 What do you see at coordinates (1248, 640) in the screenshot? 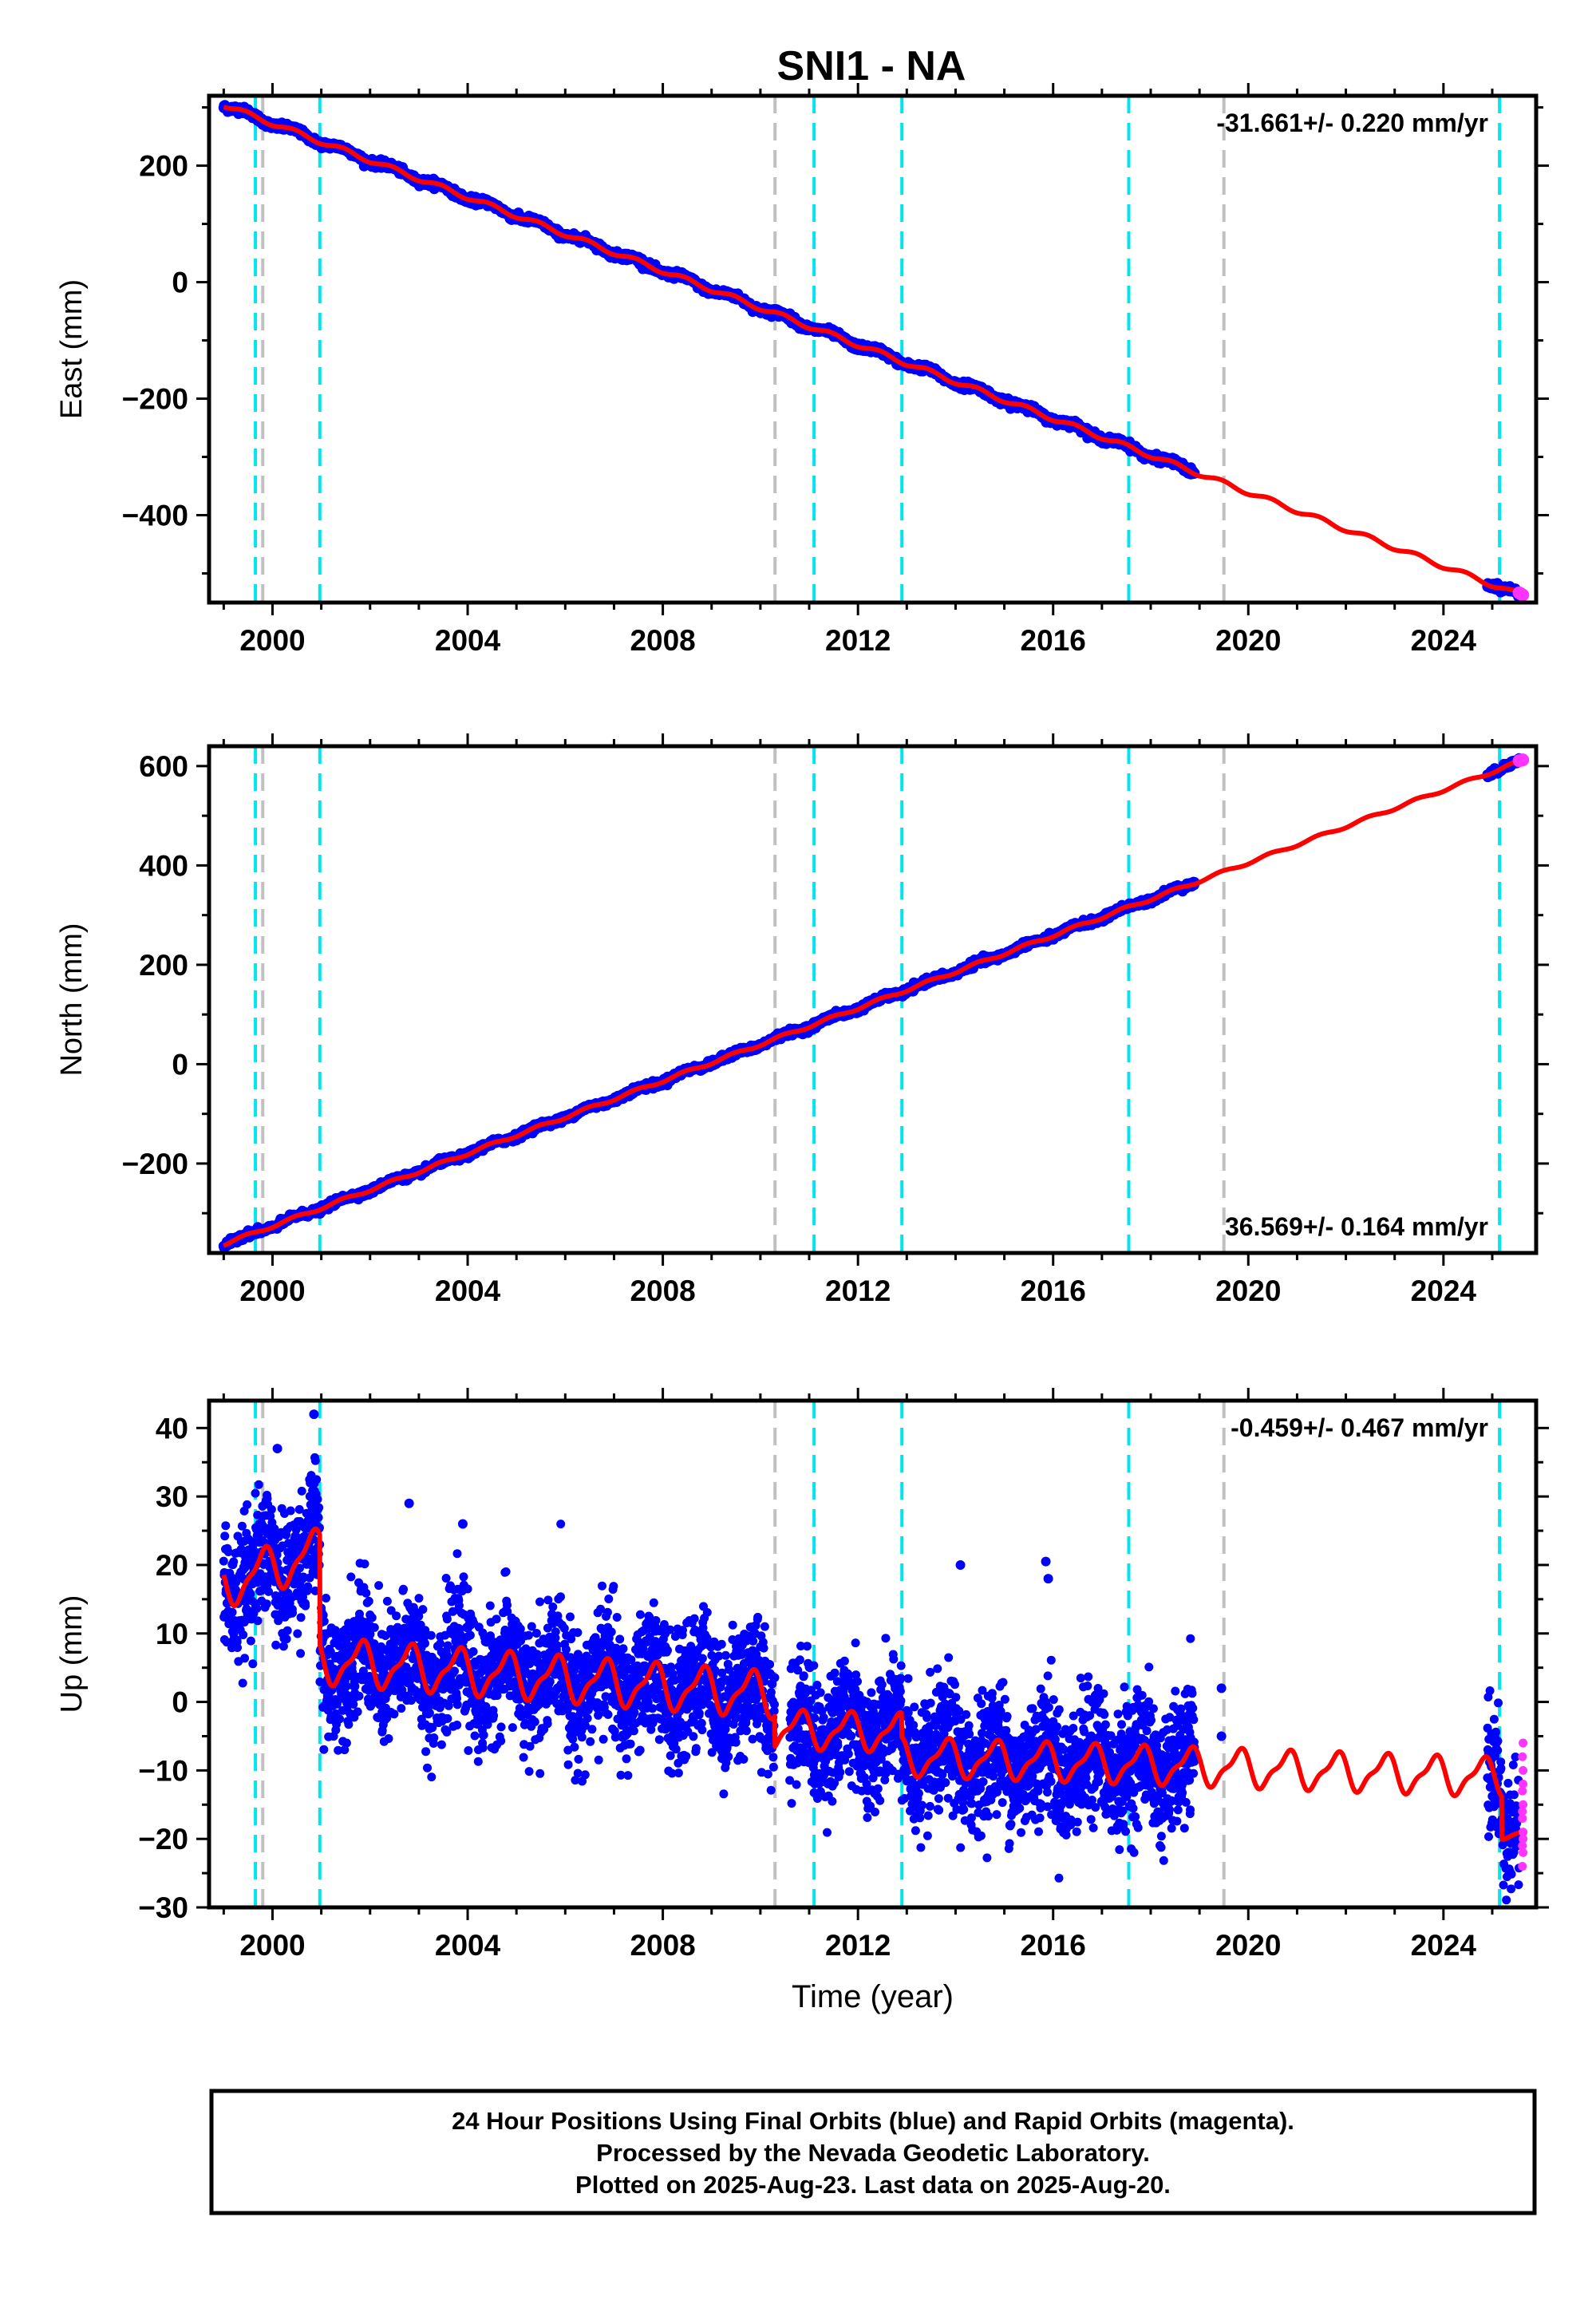
I see `x-tick-label: 2020` at bounding box center [1248, 640].